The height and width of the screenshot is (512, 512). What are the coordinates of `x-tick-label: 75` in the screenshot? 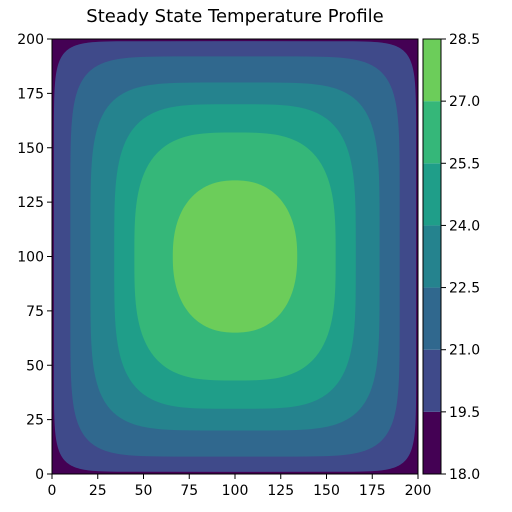 It's located at (189, 491).